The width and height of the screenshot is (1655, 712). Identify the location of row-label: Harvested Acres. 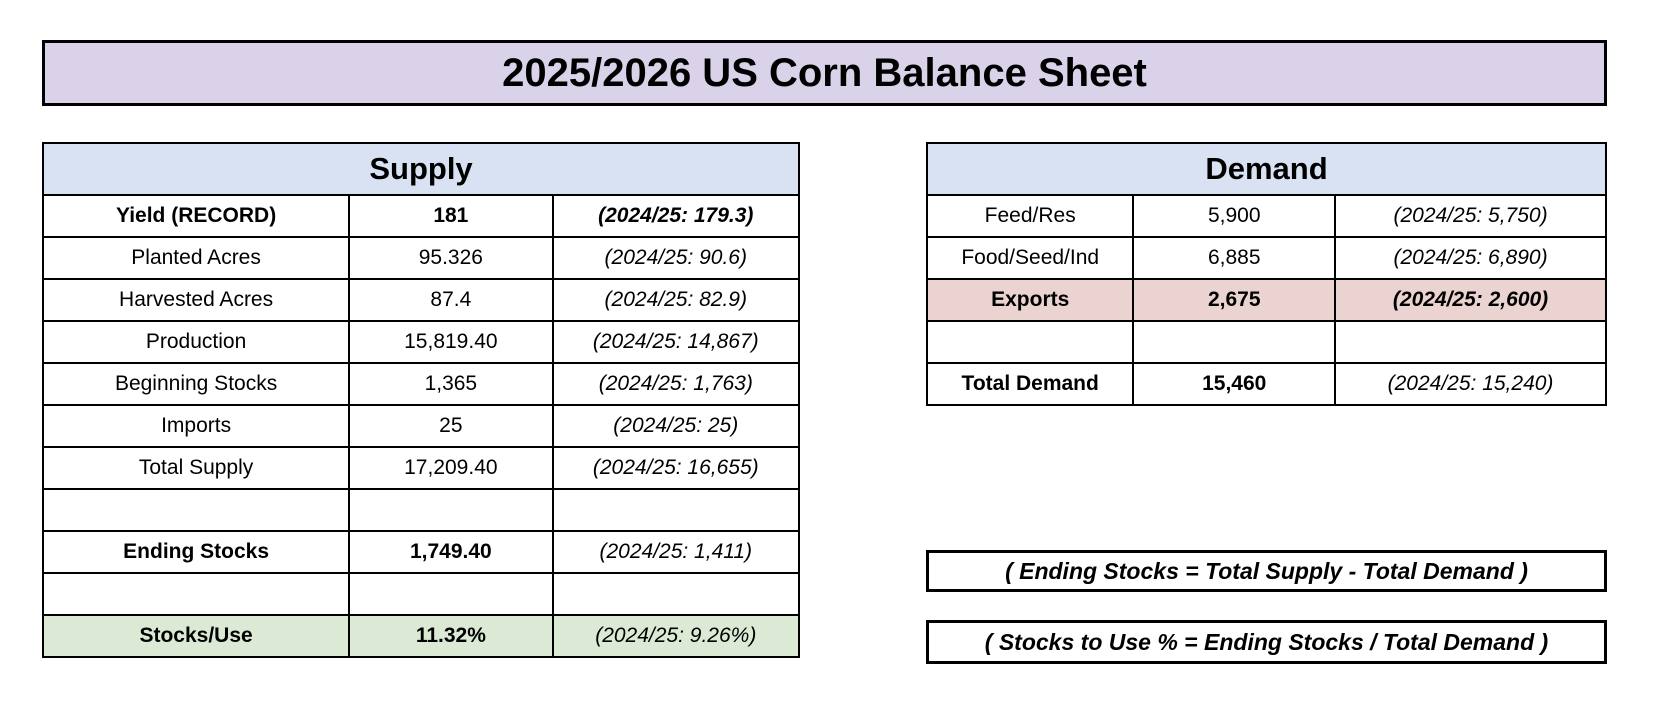
(196, 300).